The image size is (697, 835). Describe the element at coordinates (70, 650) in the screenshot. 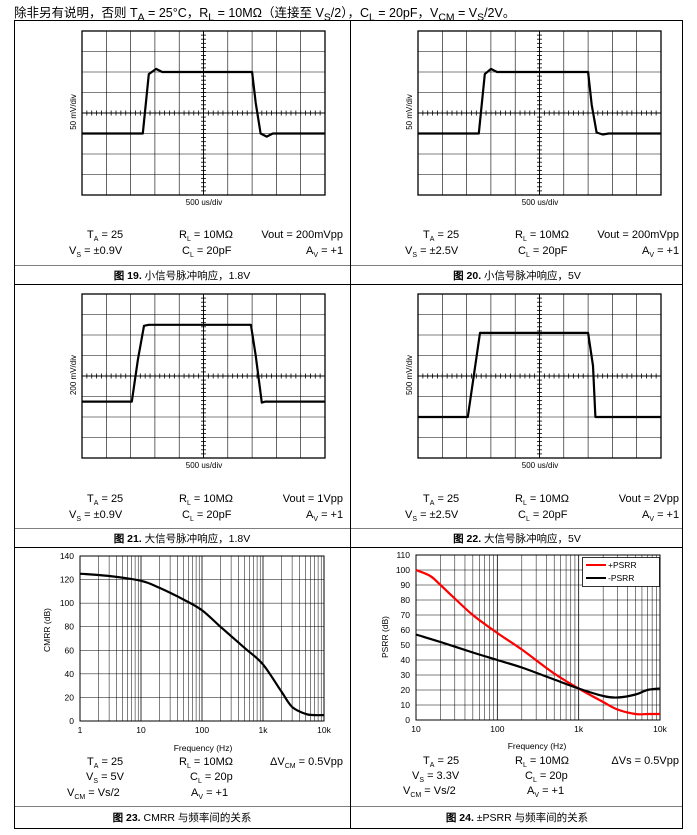

I see `y-tick-label: 60` at that location.